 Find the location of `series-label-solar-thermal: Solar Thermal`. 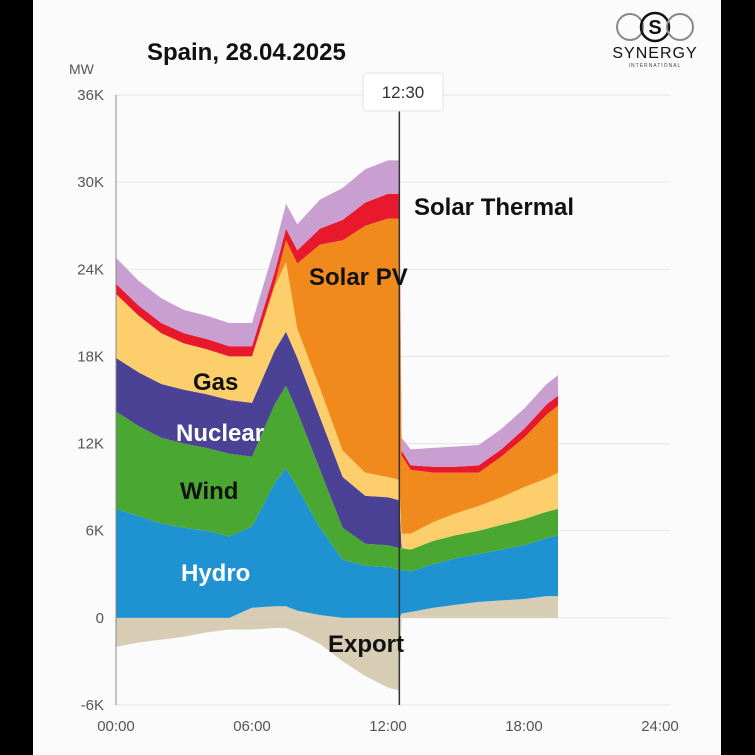

series-label-solar-thermal: Solar Thermal is located at coordinates (494, 207).